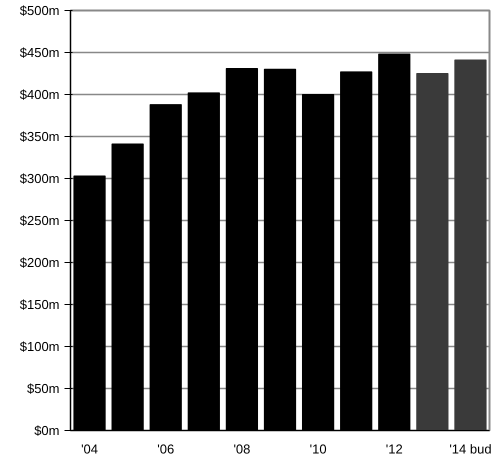 Image resolution: width=497 pixels, height=460 pixels. I want to click on y-tick-label: $500m, so click(40, 10).